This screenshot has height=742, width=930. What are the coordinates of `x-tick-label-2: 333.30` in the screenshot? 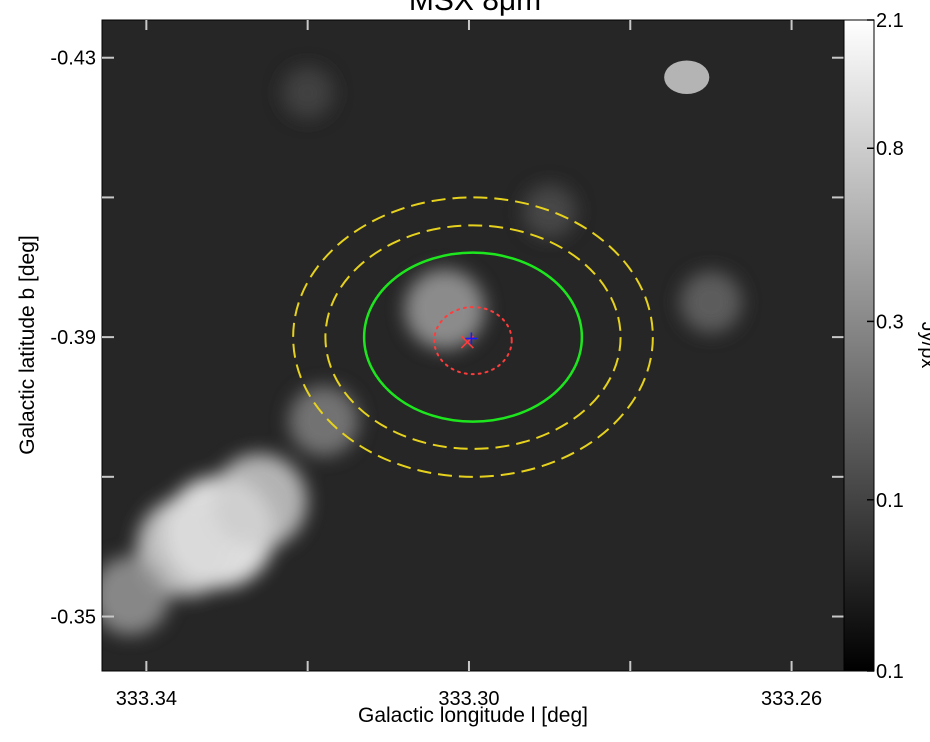 It's located at (468, 699).